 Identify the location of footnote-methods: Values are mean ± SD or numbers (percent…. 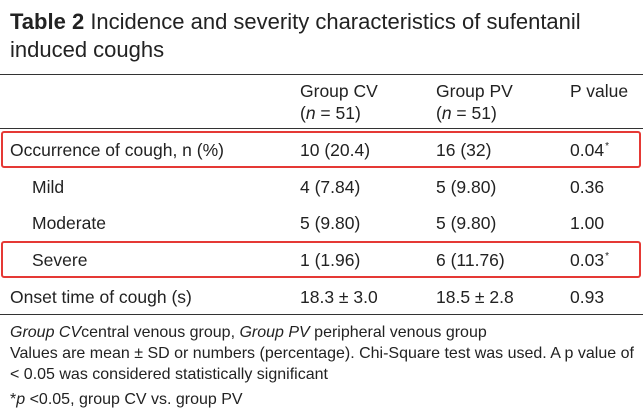
(322, 364).